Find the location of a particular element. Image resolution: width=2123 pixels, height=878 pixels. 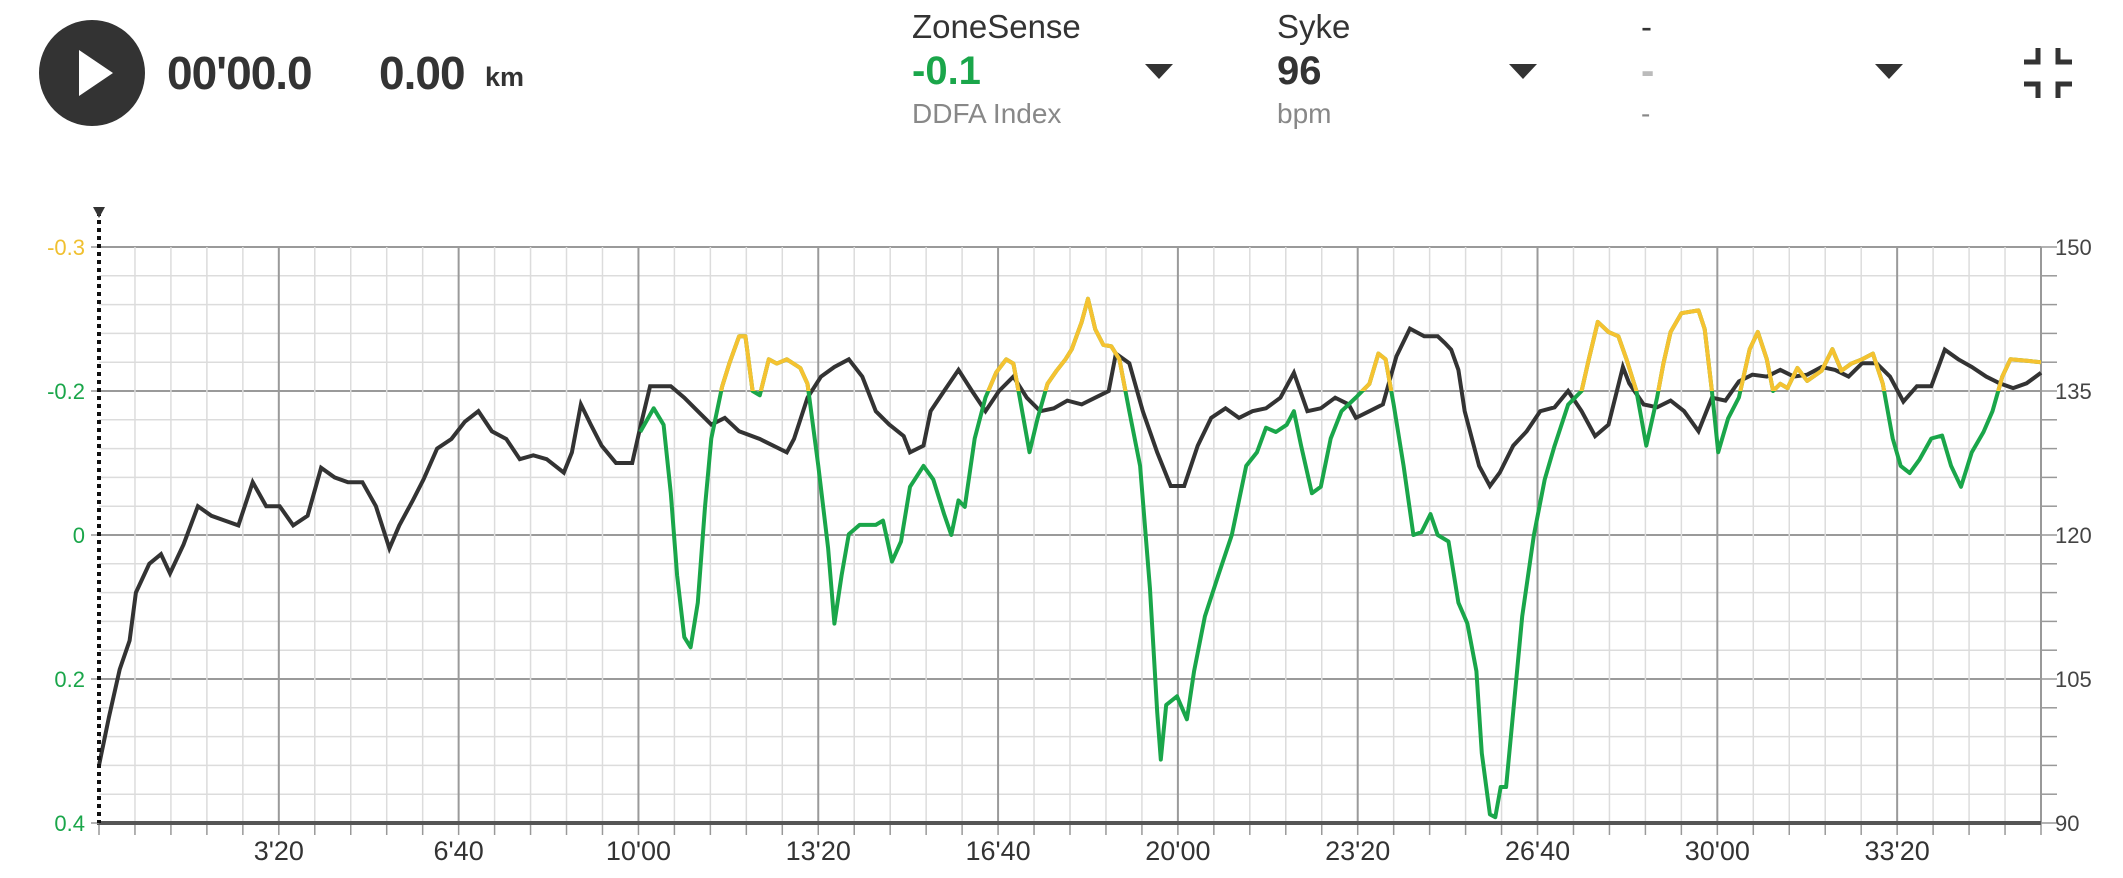

left-tick-label: -0.2 is located at coordinates (66, 391).